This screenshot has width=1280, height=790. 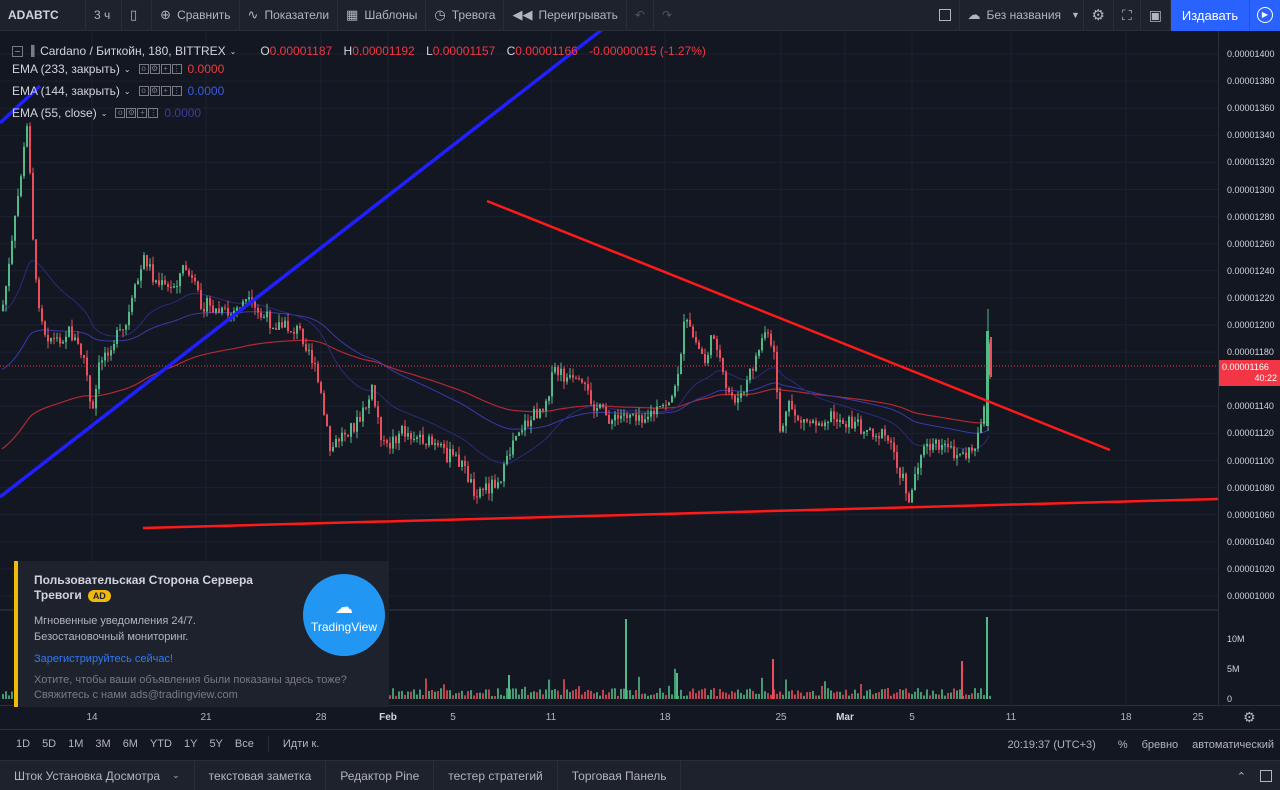 What do you see at coordinates (104, 15) in the screenshot?
I see `interval-selector: 3 ч` at bounding box center [104, 15].